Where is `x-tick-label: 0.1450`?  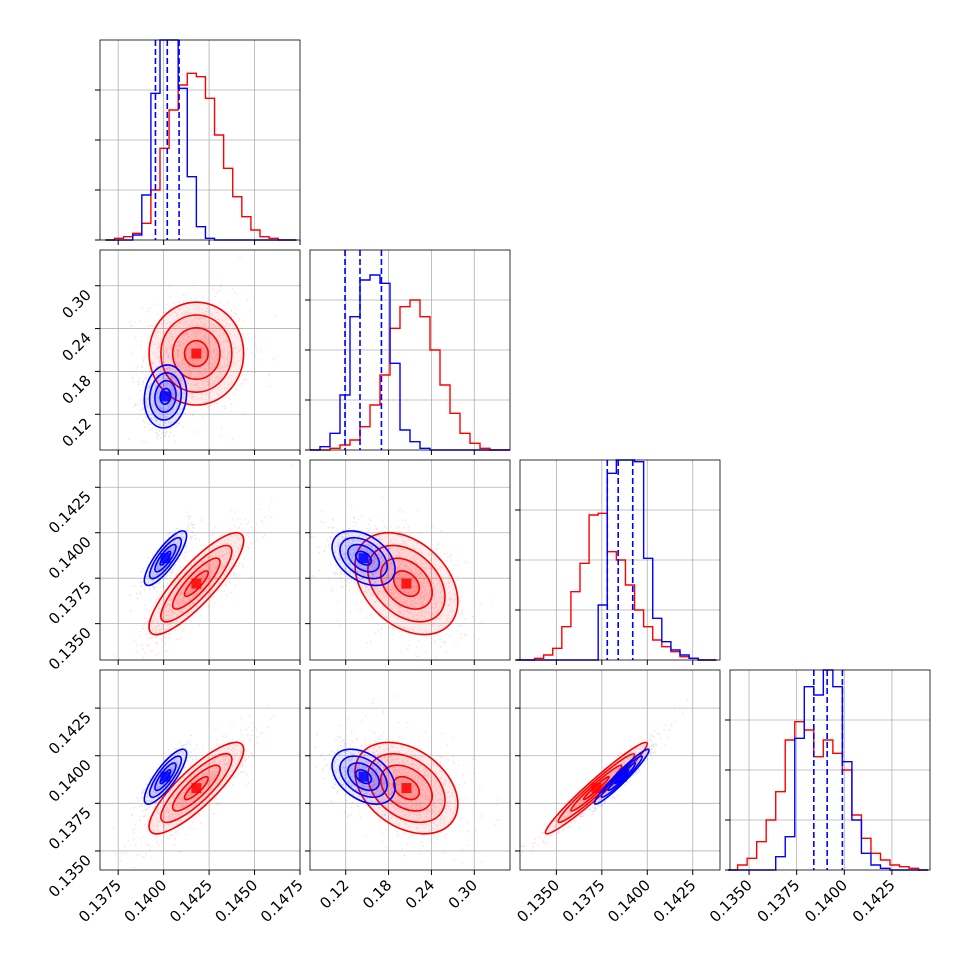
x-tick-label: 0.1450 is located at coordinates (237, 901).